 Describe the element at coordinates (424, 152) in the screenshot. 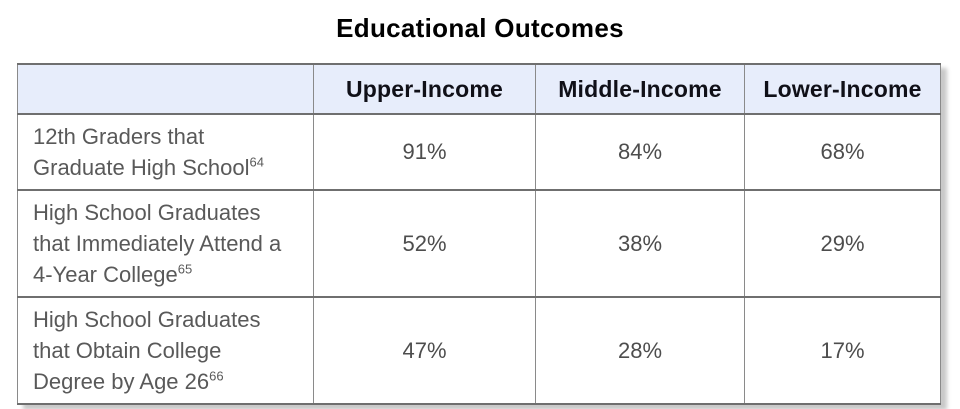

I see `value-cell: 91%` at that location.